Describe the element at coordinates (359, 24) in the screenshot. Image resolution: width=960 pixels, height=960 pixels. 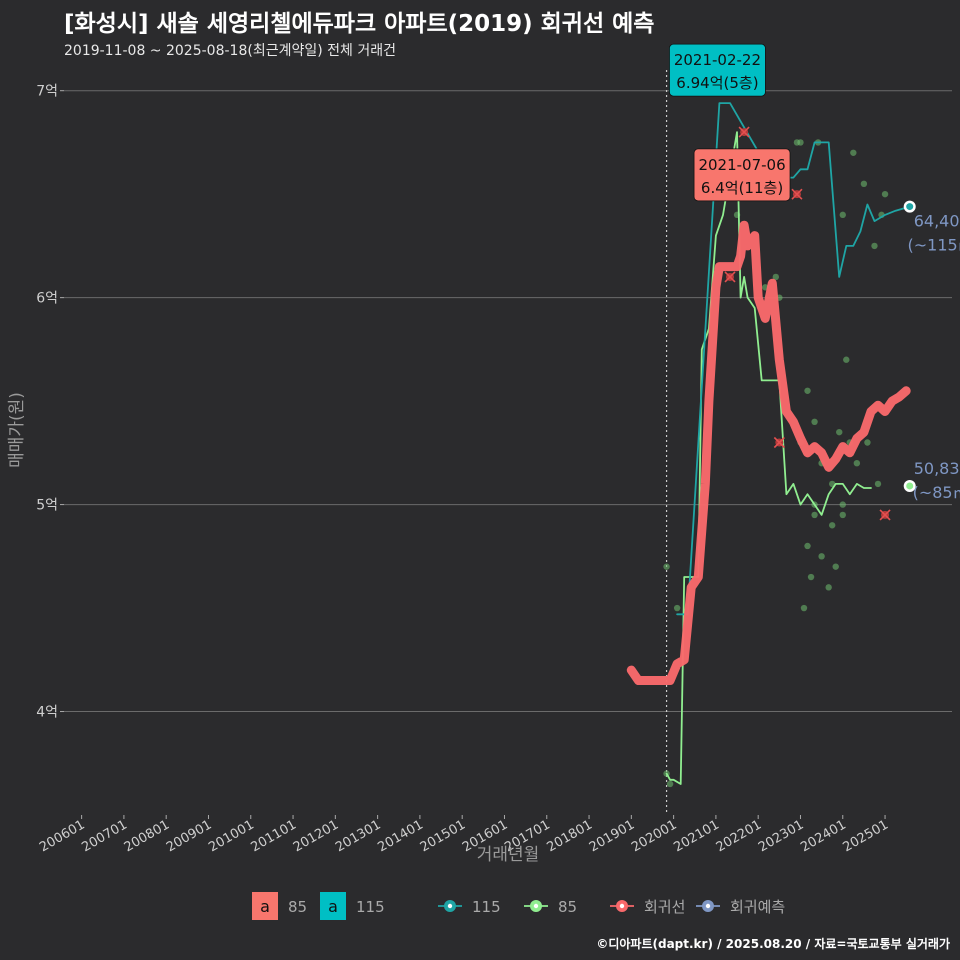
I see `chart-title: [화성시] 새솔 세영리첼에듀파크 아파트(2019) 회귀선 예측` at that location.